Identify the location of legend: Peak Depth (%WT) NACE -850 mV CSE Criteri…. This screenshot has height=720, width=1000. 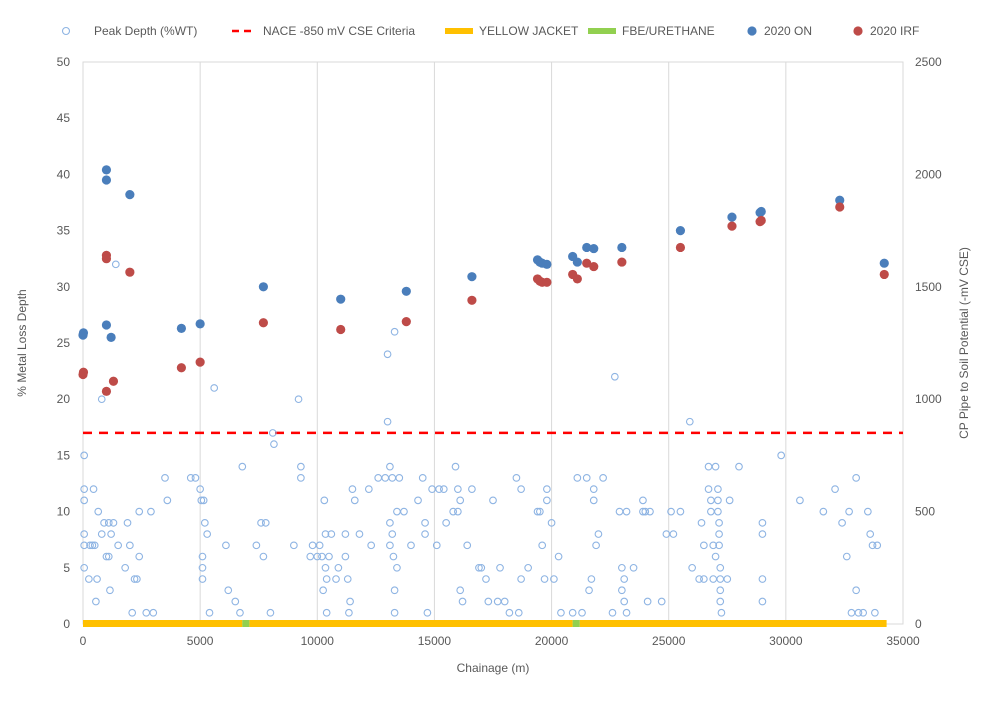
(490, 31).